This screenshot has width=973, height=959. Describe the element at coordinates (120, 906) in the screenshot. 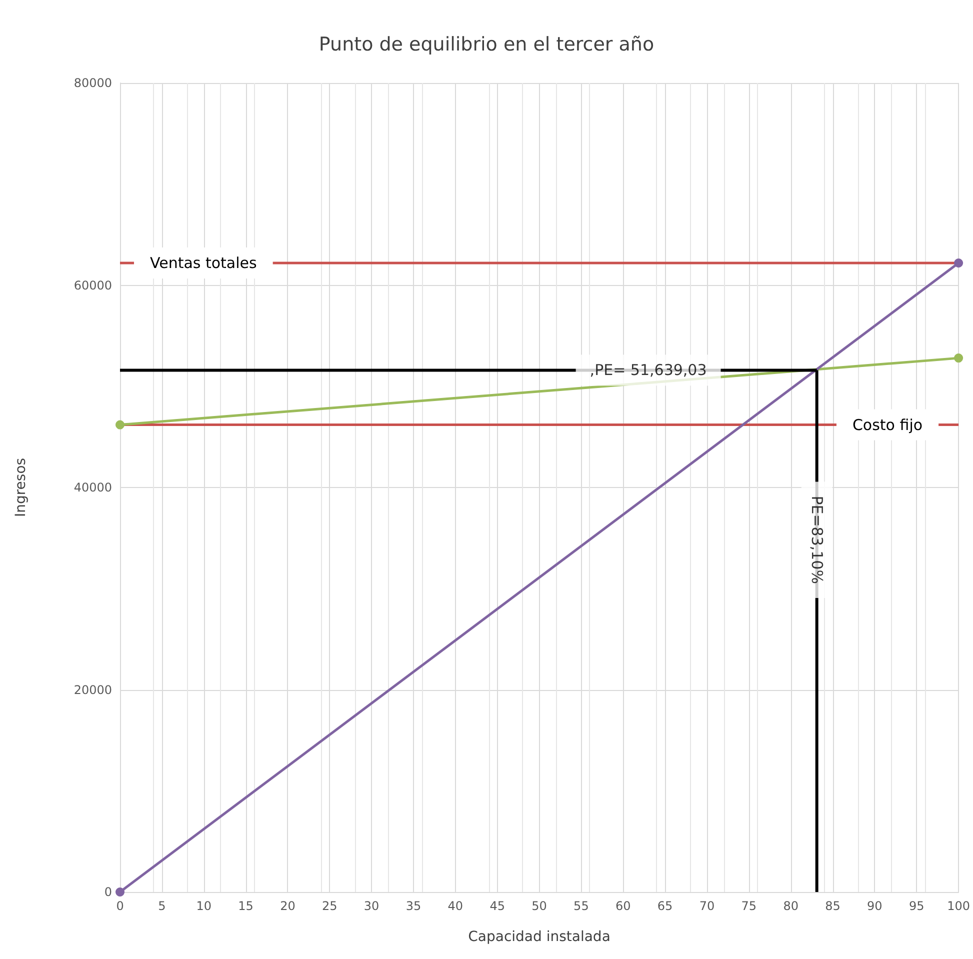

I see `x-tick-label: 0` at that location.